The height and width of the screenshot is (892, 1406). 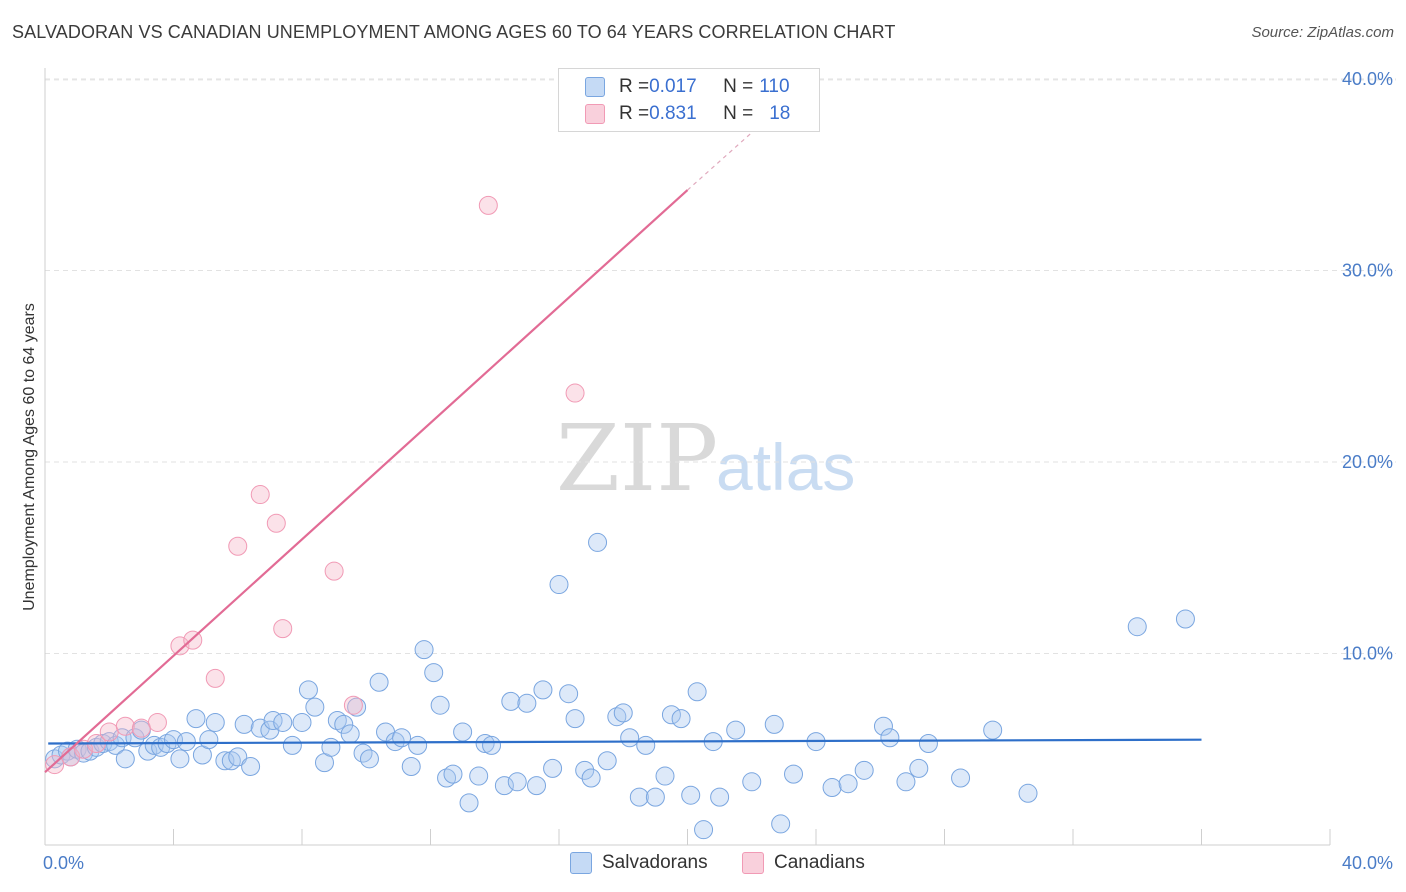 What do you see at coordinates (634, 113) in the screenshot?
I see `legend-r-label: R =` at bounding box center [634, 113].